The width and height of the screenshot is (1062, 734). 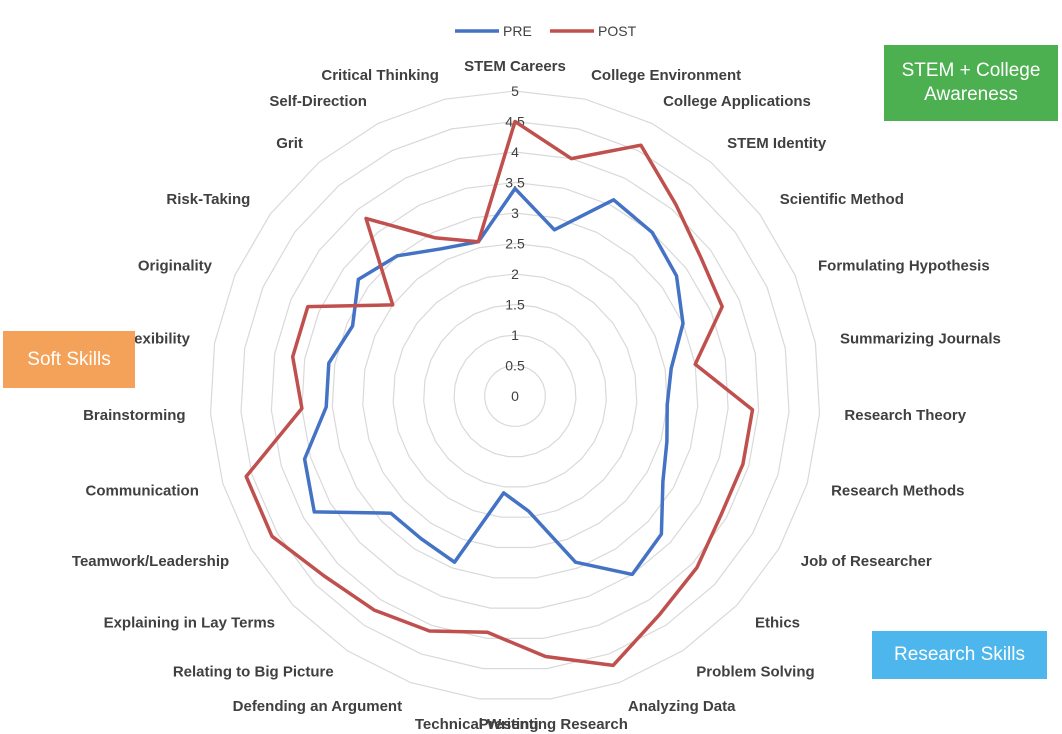 What do you see at coordinates (515, 66) in the screenshot?
I see `axis-label: STEM Careers` at bounding box center [515, 66].